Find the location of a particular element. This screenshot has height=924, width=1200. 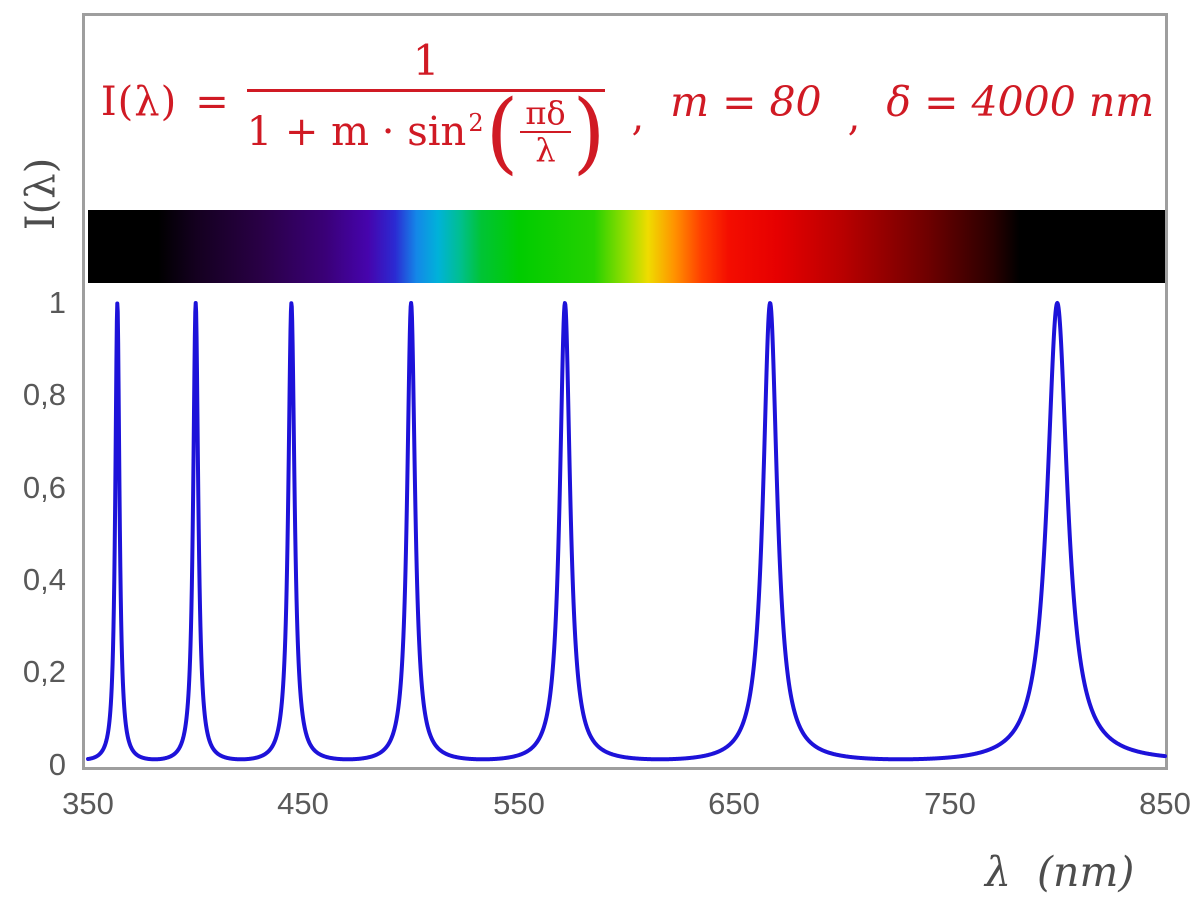

x-axis-title: λ (nm) is located at coordinates (1060, 872).